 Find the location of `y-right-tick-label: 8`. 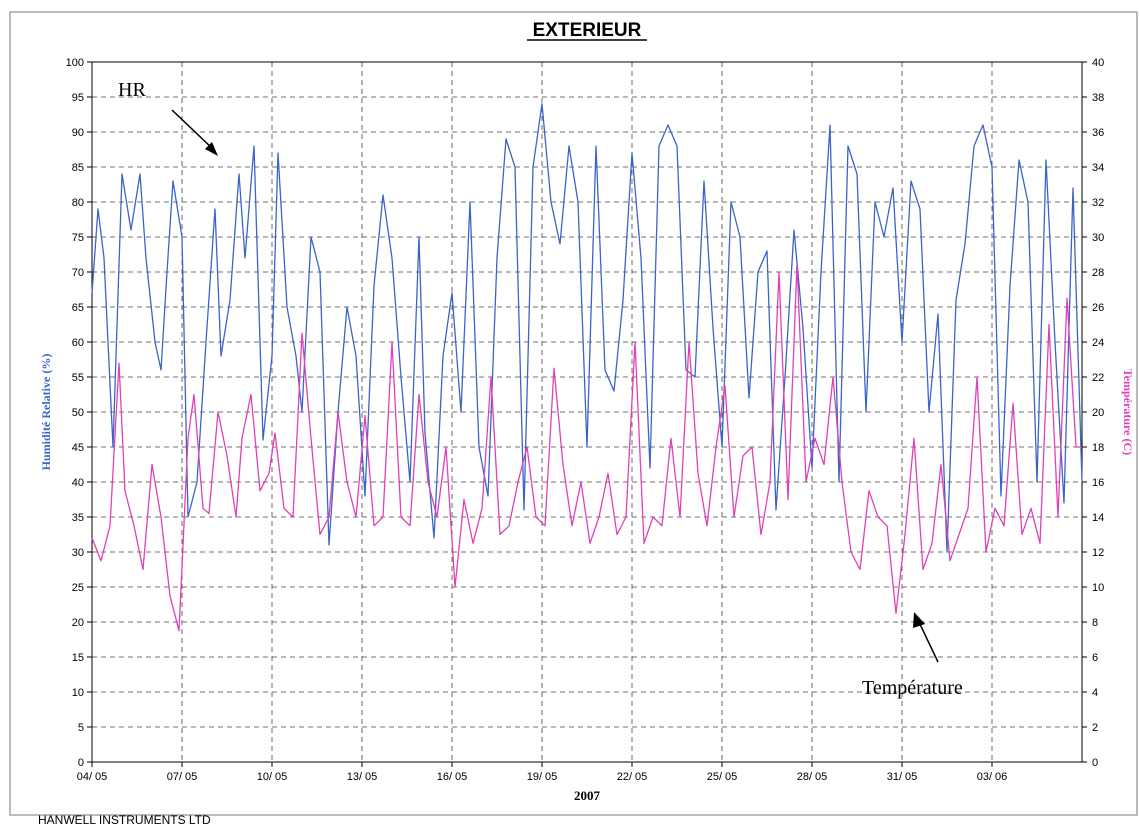

y-right-tick-label: 8 is located at coordinates (1095, 623).